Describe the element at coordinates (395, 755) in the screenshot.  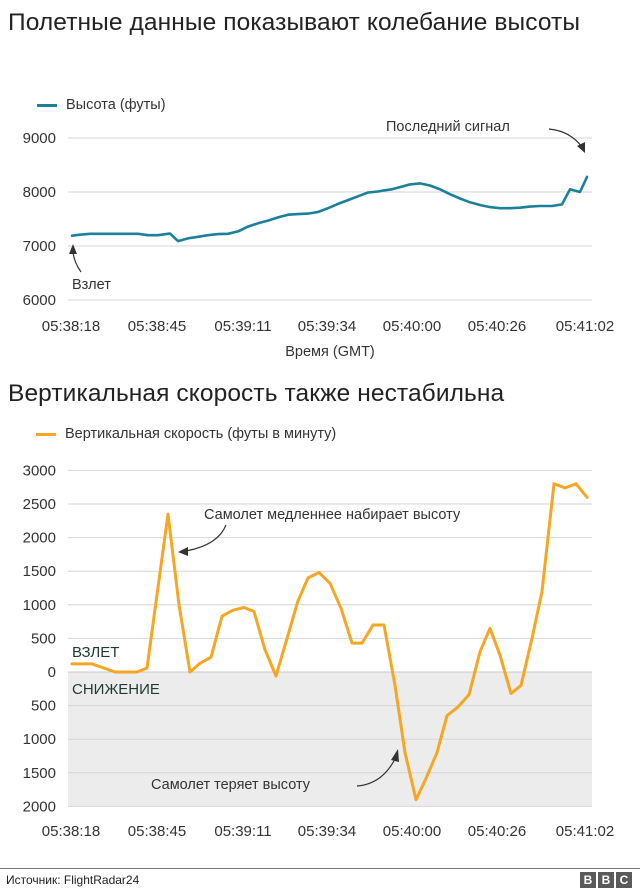
I see `losing-altitude-arrowhead-icon` at that location.